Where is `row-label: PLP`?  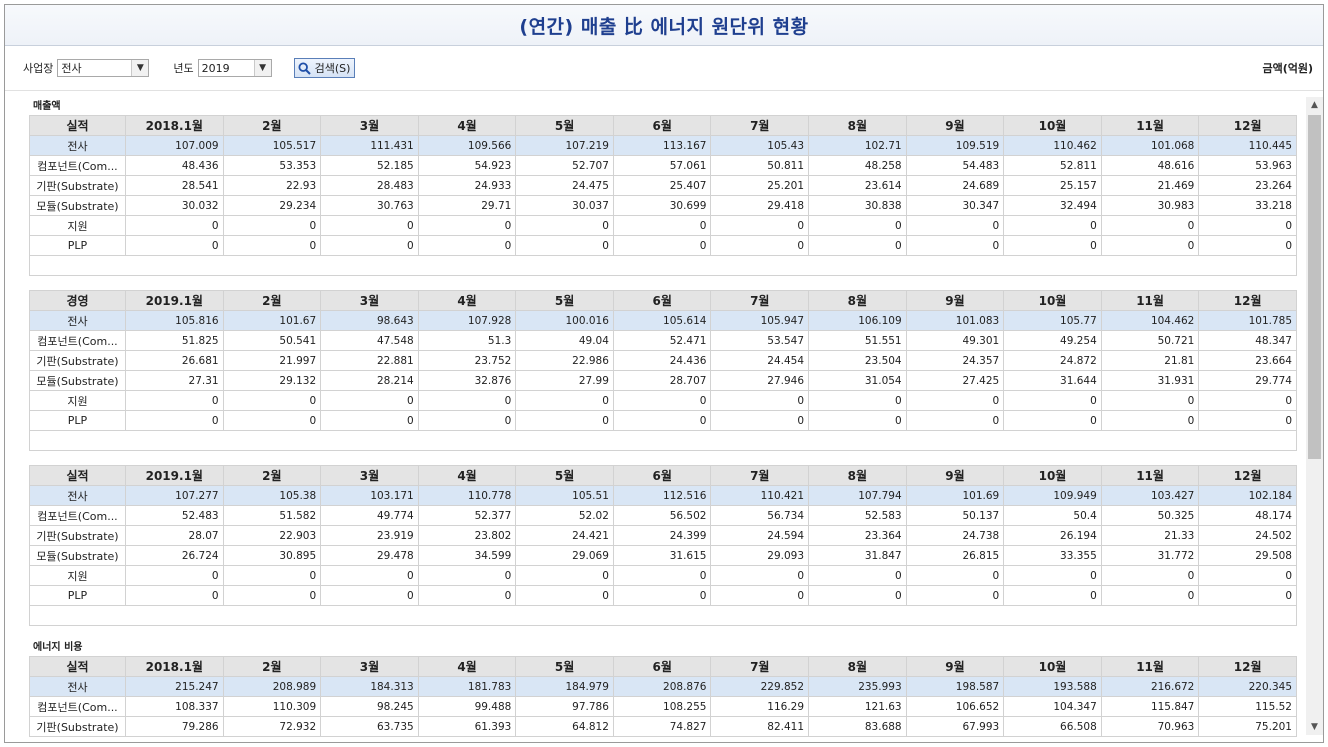
row-label: PLP is located at coordinates (77, 245).